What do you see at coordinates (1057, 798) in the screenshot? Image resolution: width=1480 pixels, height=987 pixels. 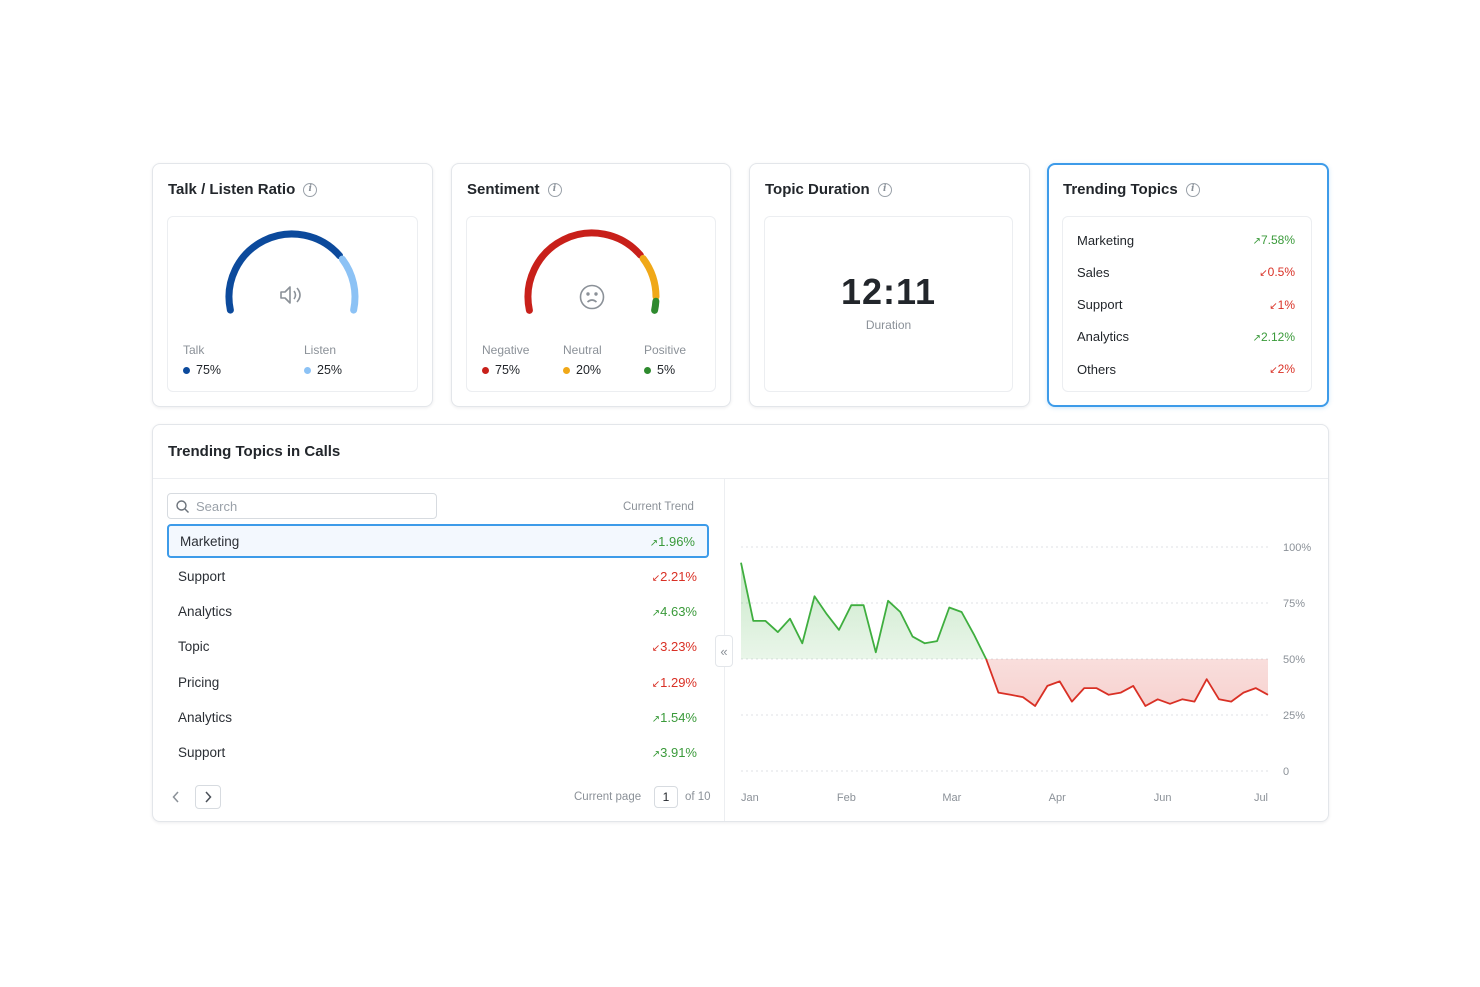 I see `x-tick-label: Apr` at bounding box center [1057, 798].